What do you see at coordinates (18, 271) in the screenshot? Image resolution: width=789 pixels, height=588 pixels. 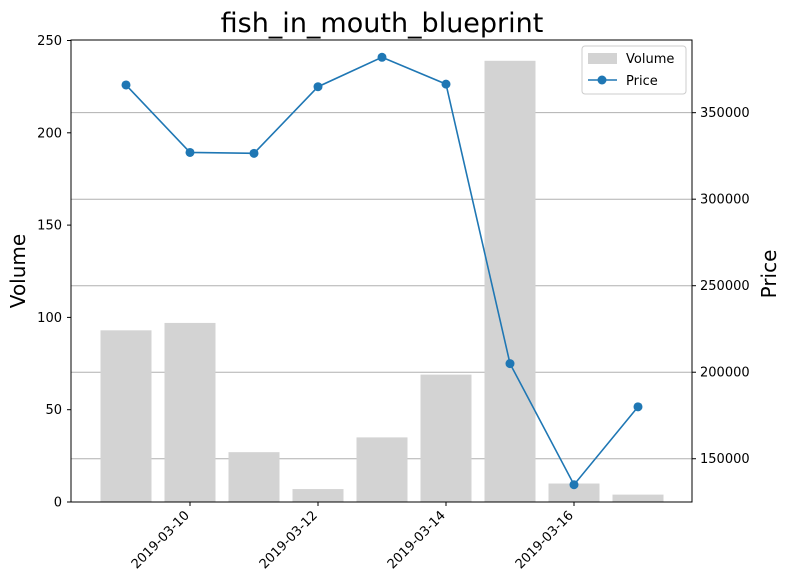 I see `y-axis-label-left: Volume` at bounding box center [18, 271].